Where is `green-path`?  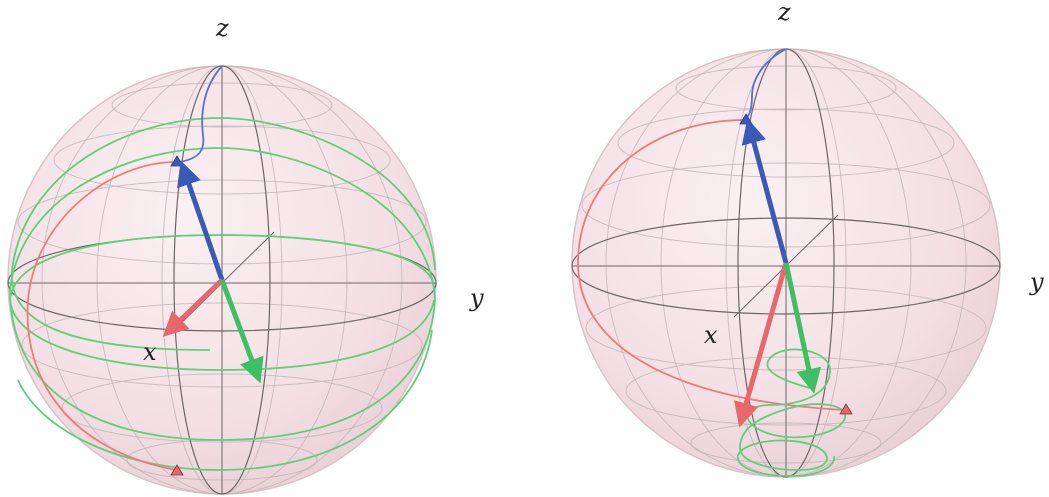 green-path is located at coordinates (791, 412).